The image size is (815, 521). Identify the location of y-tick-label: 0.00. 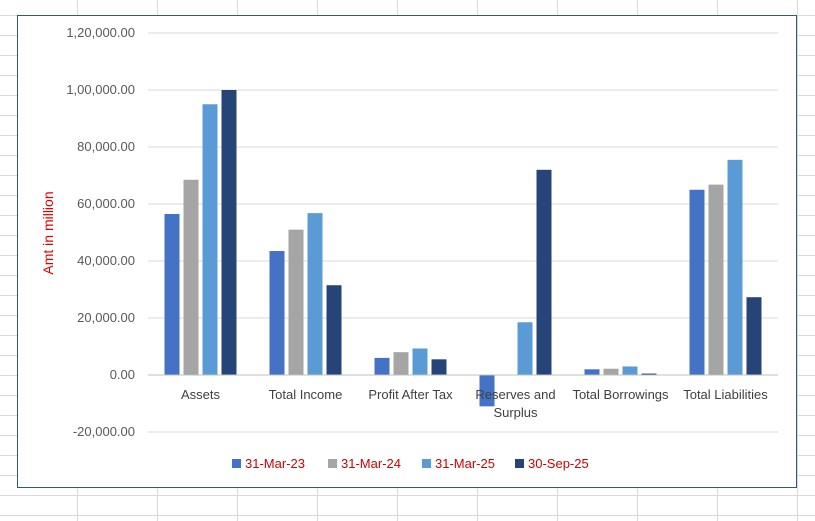
(122, 374).